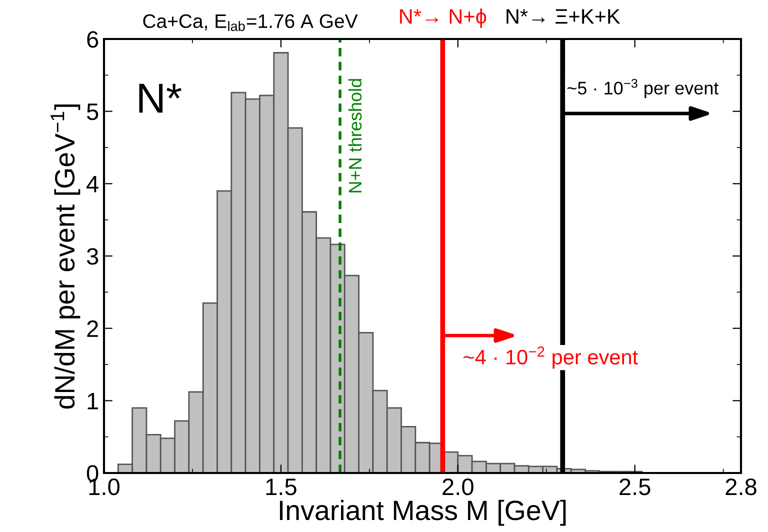 The image size is (768, 532). What do you see at coordinates (92, 184) in the screenshot?
I see `y-tick-label: 4` at bounding box center [92, 184].